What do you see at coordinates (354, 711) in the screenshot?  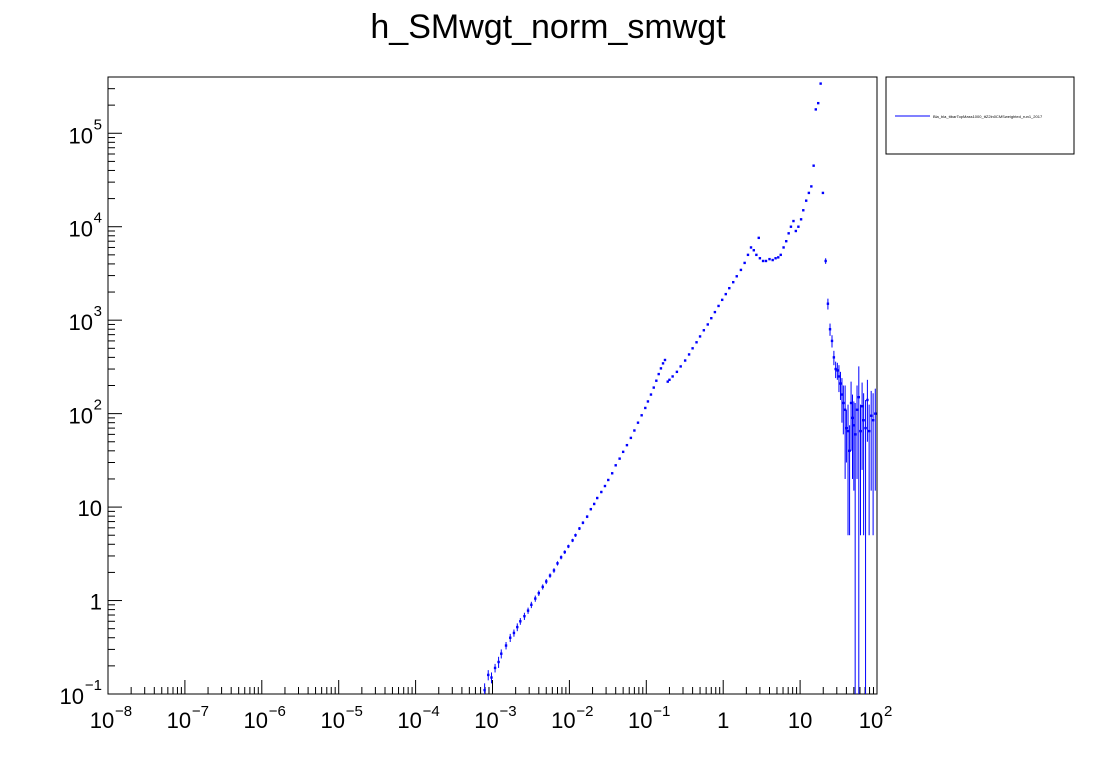 I see `x-tick-label-exponent: −5` at bounding box center [354, 711].